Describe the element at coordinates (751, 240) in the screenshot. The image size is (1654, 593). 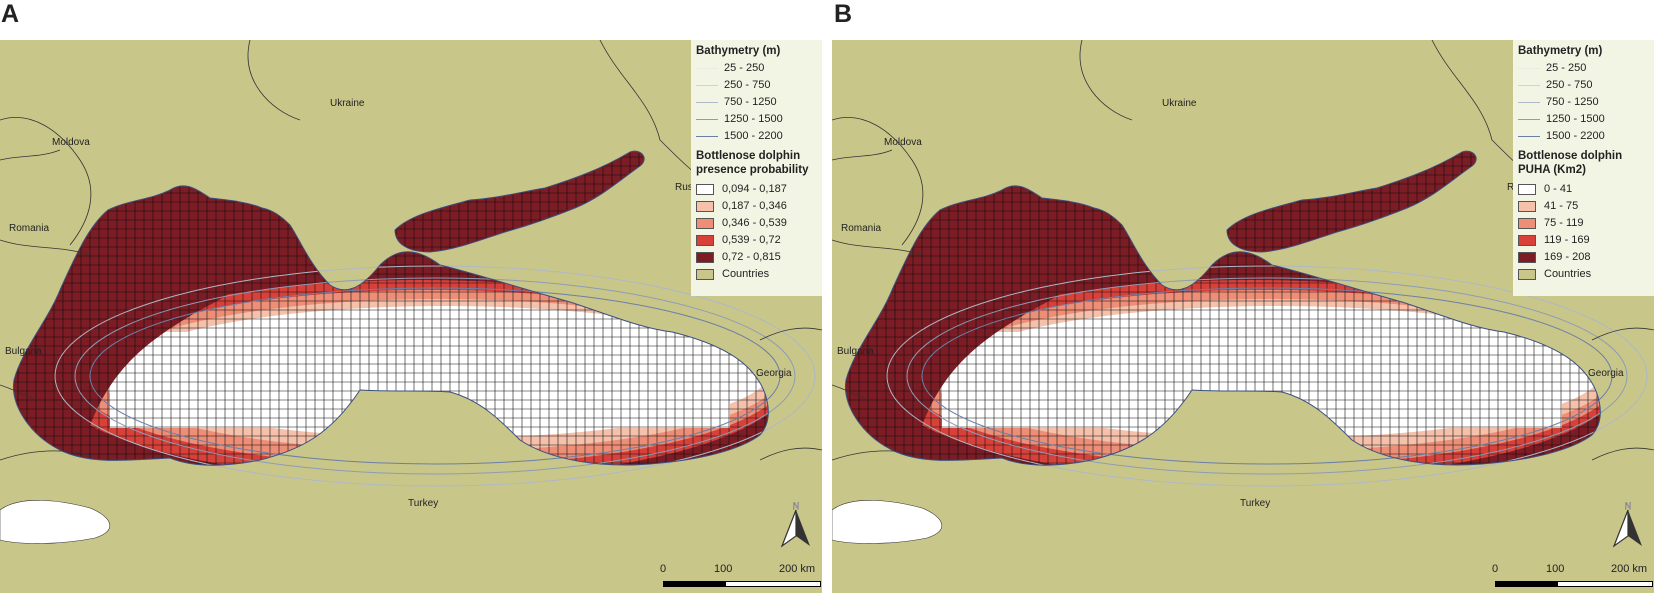
I see `legend-class-label: 0,539 - 0,72` at that location.